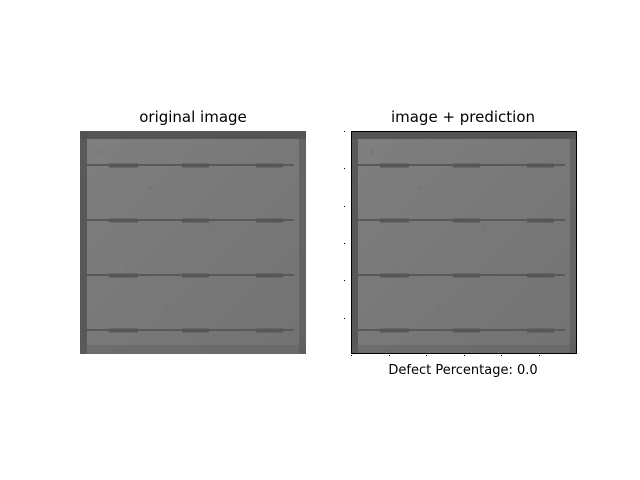 The width and height of the screenshot is (640, 480). What do you see at coordinates (463, 117) in the screenshot?
I see `right-panel-title: image + prediction` at bounding box center [463, 117].